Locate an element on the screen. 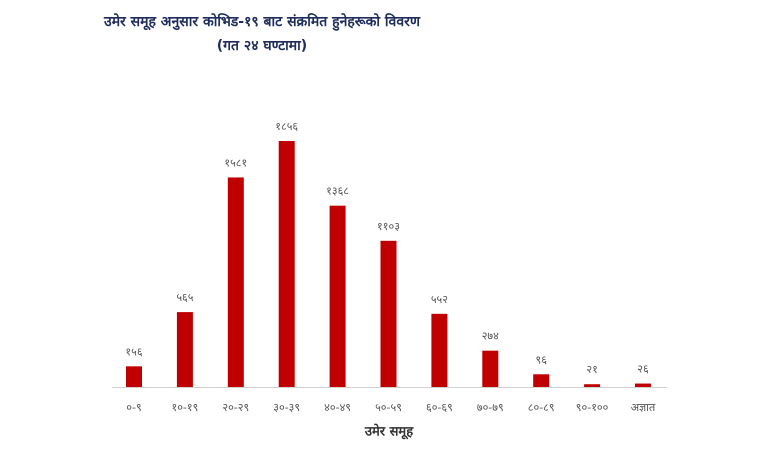  x-tick-label: ५०-५९ is located at coordinates (388, 407).